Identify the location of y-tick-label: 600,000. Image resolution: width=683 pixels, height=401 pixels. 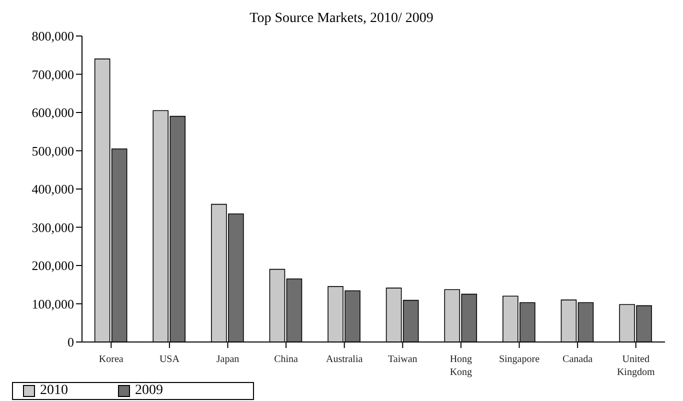
(53, 112).